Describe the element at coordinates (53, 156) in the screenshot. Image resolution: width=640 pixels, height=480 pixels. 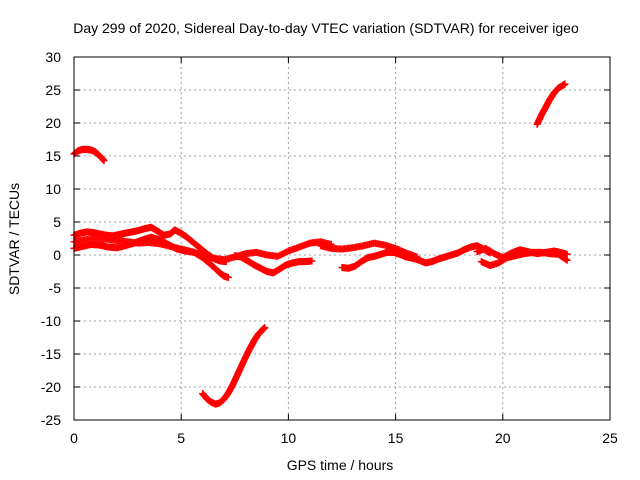
I see `y-tick-label: 15` at that location.